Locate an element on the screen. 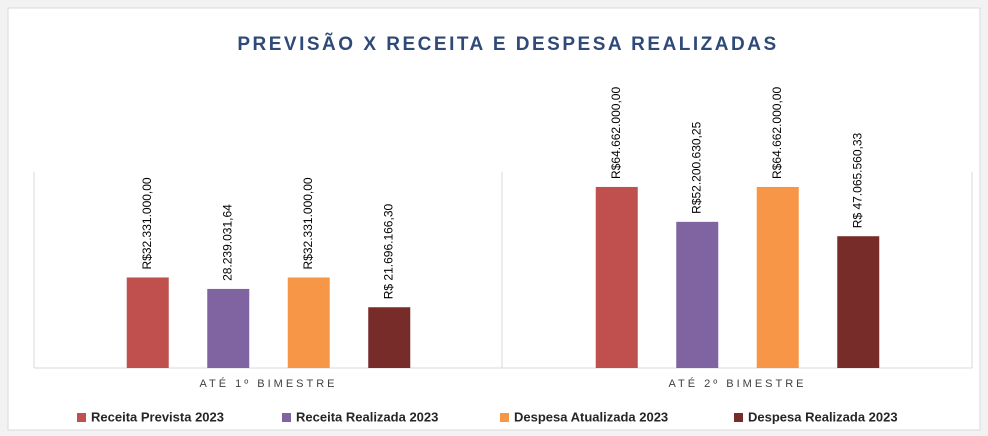 The image size is (988, 436). data-label: R$ 21.696.166,30 is located at coordinates (388, 252).